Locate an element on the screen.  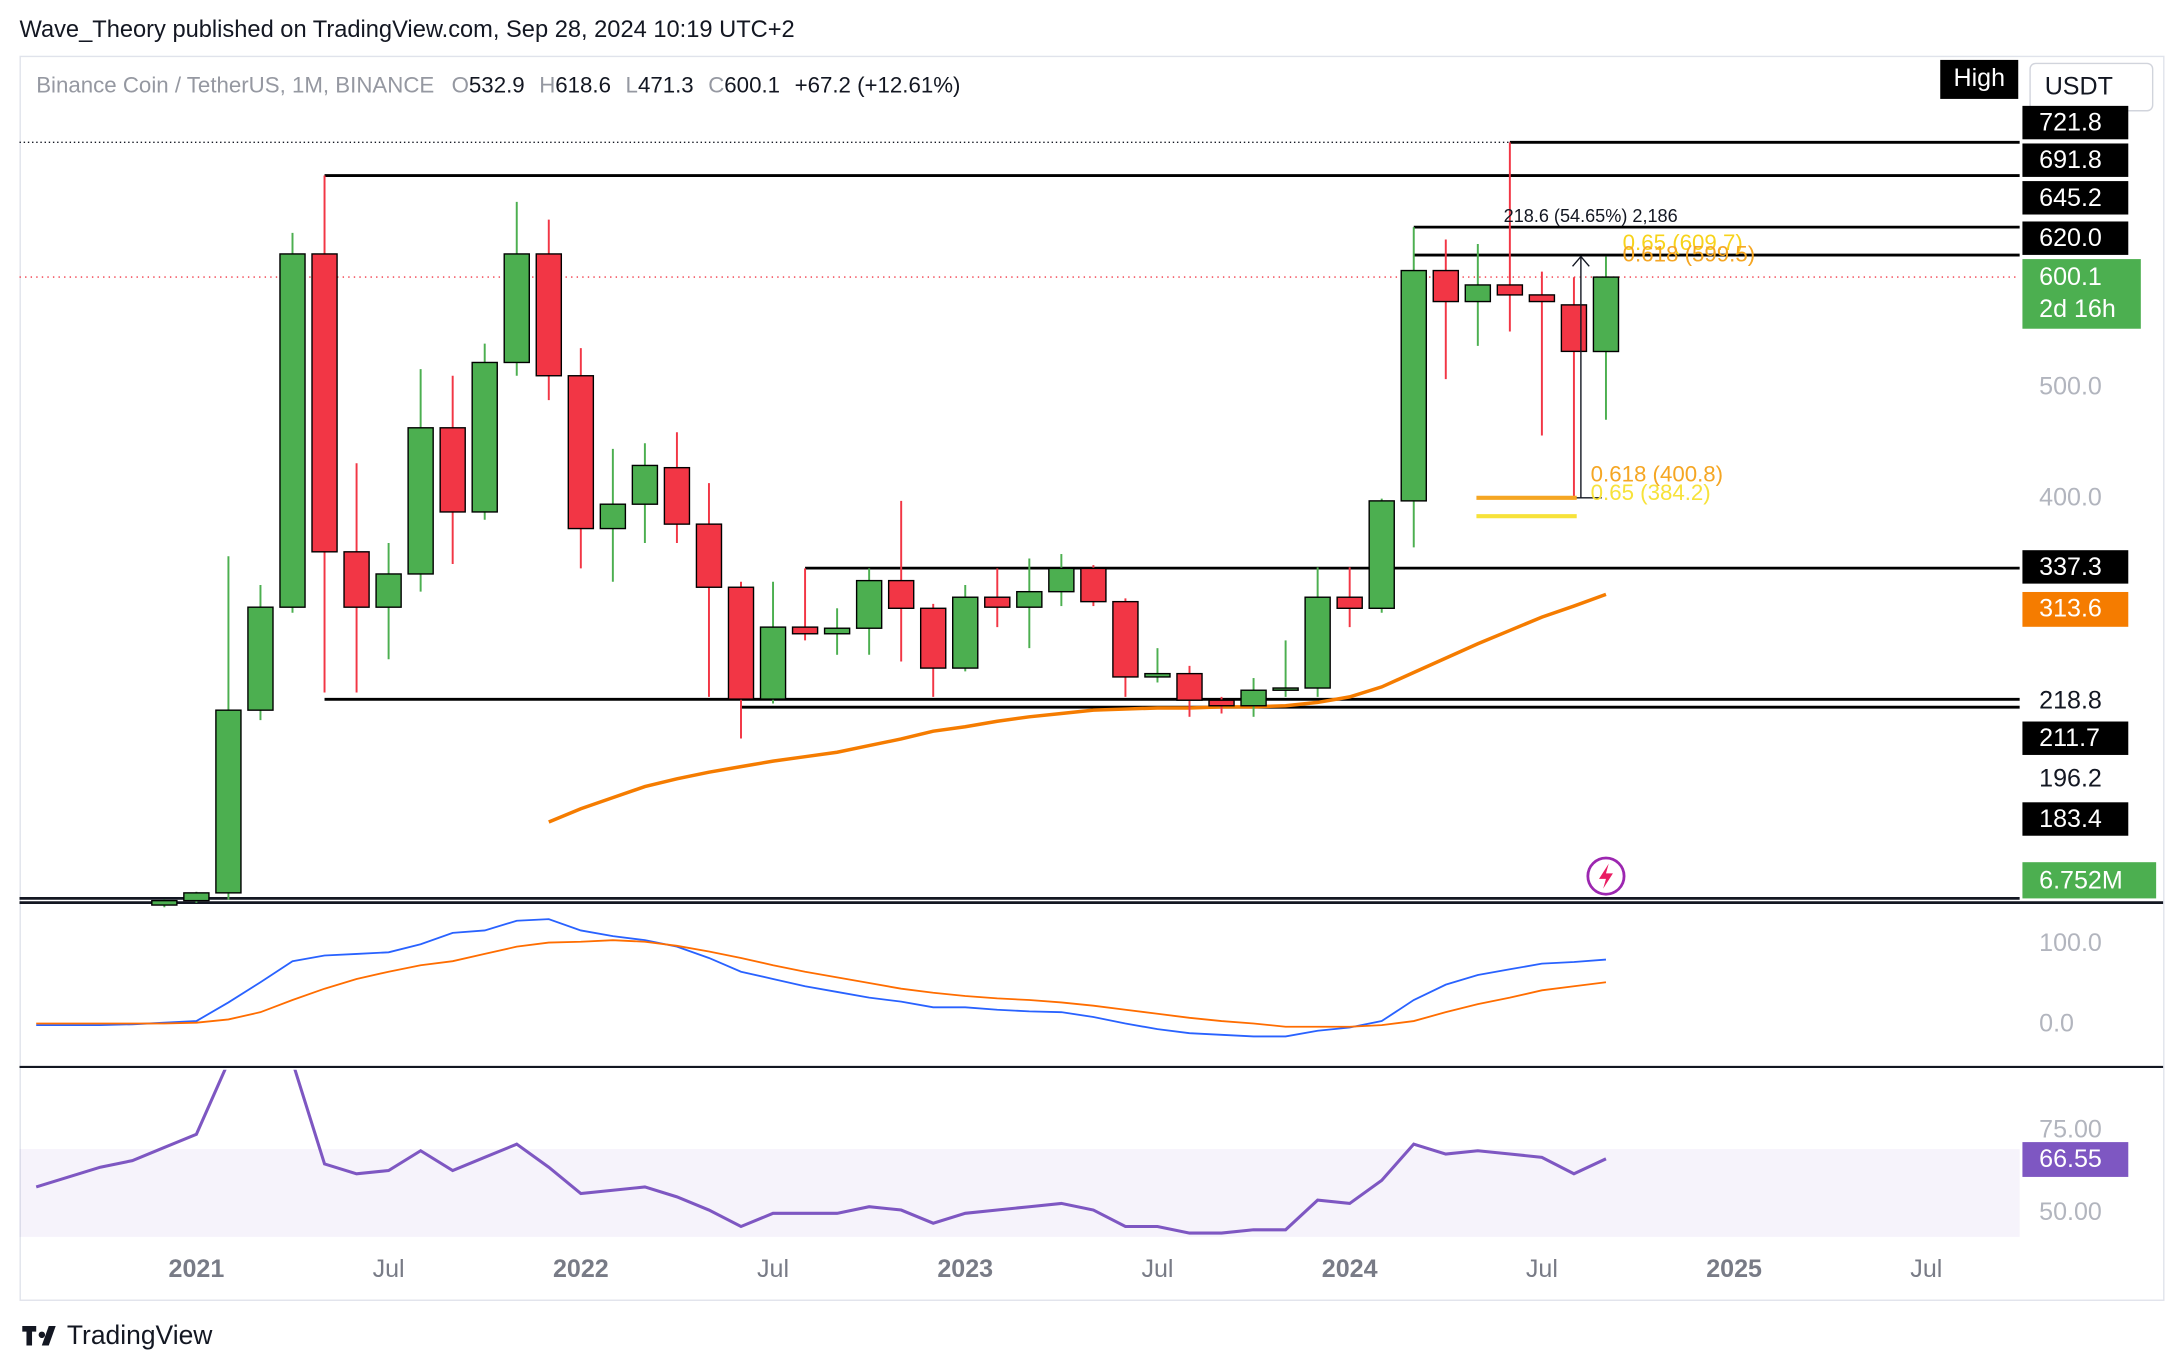
footer-brand: TradingView is located at coordinates (140, 1335).